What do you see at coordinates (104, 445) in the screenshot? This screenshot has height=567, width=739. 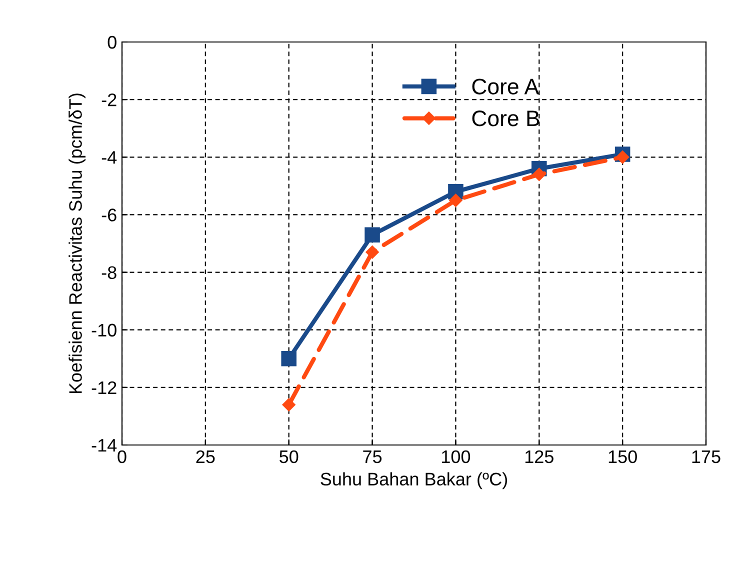 I see `y-tick-label: -14` at bounding box center [104, 445].